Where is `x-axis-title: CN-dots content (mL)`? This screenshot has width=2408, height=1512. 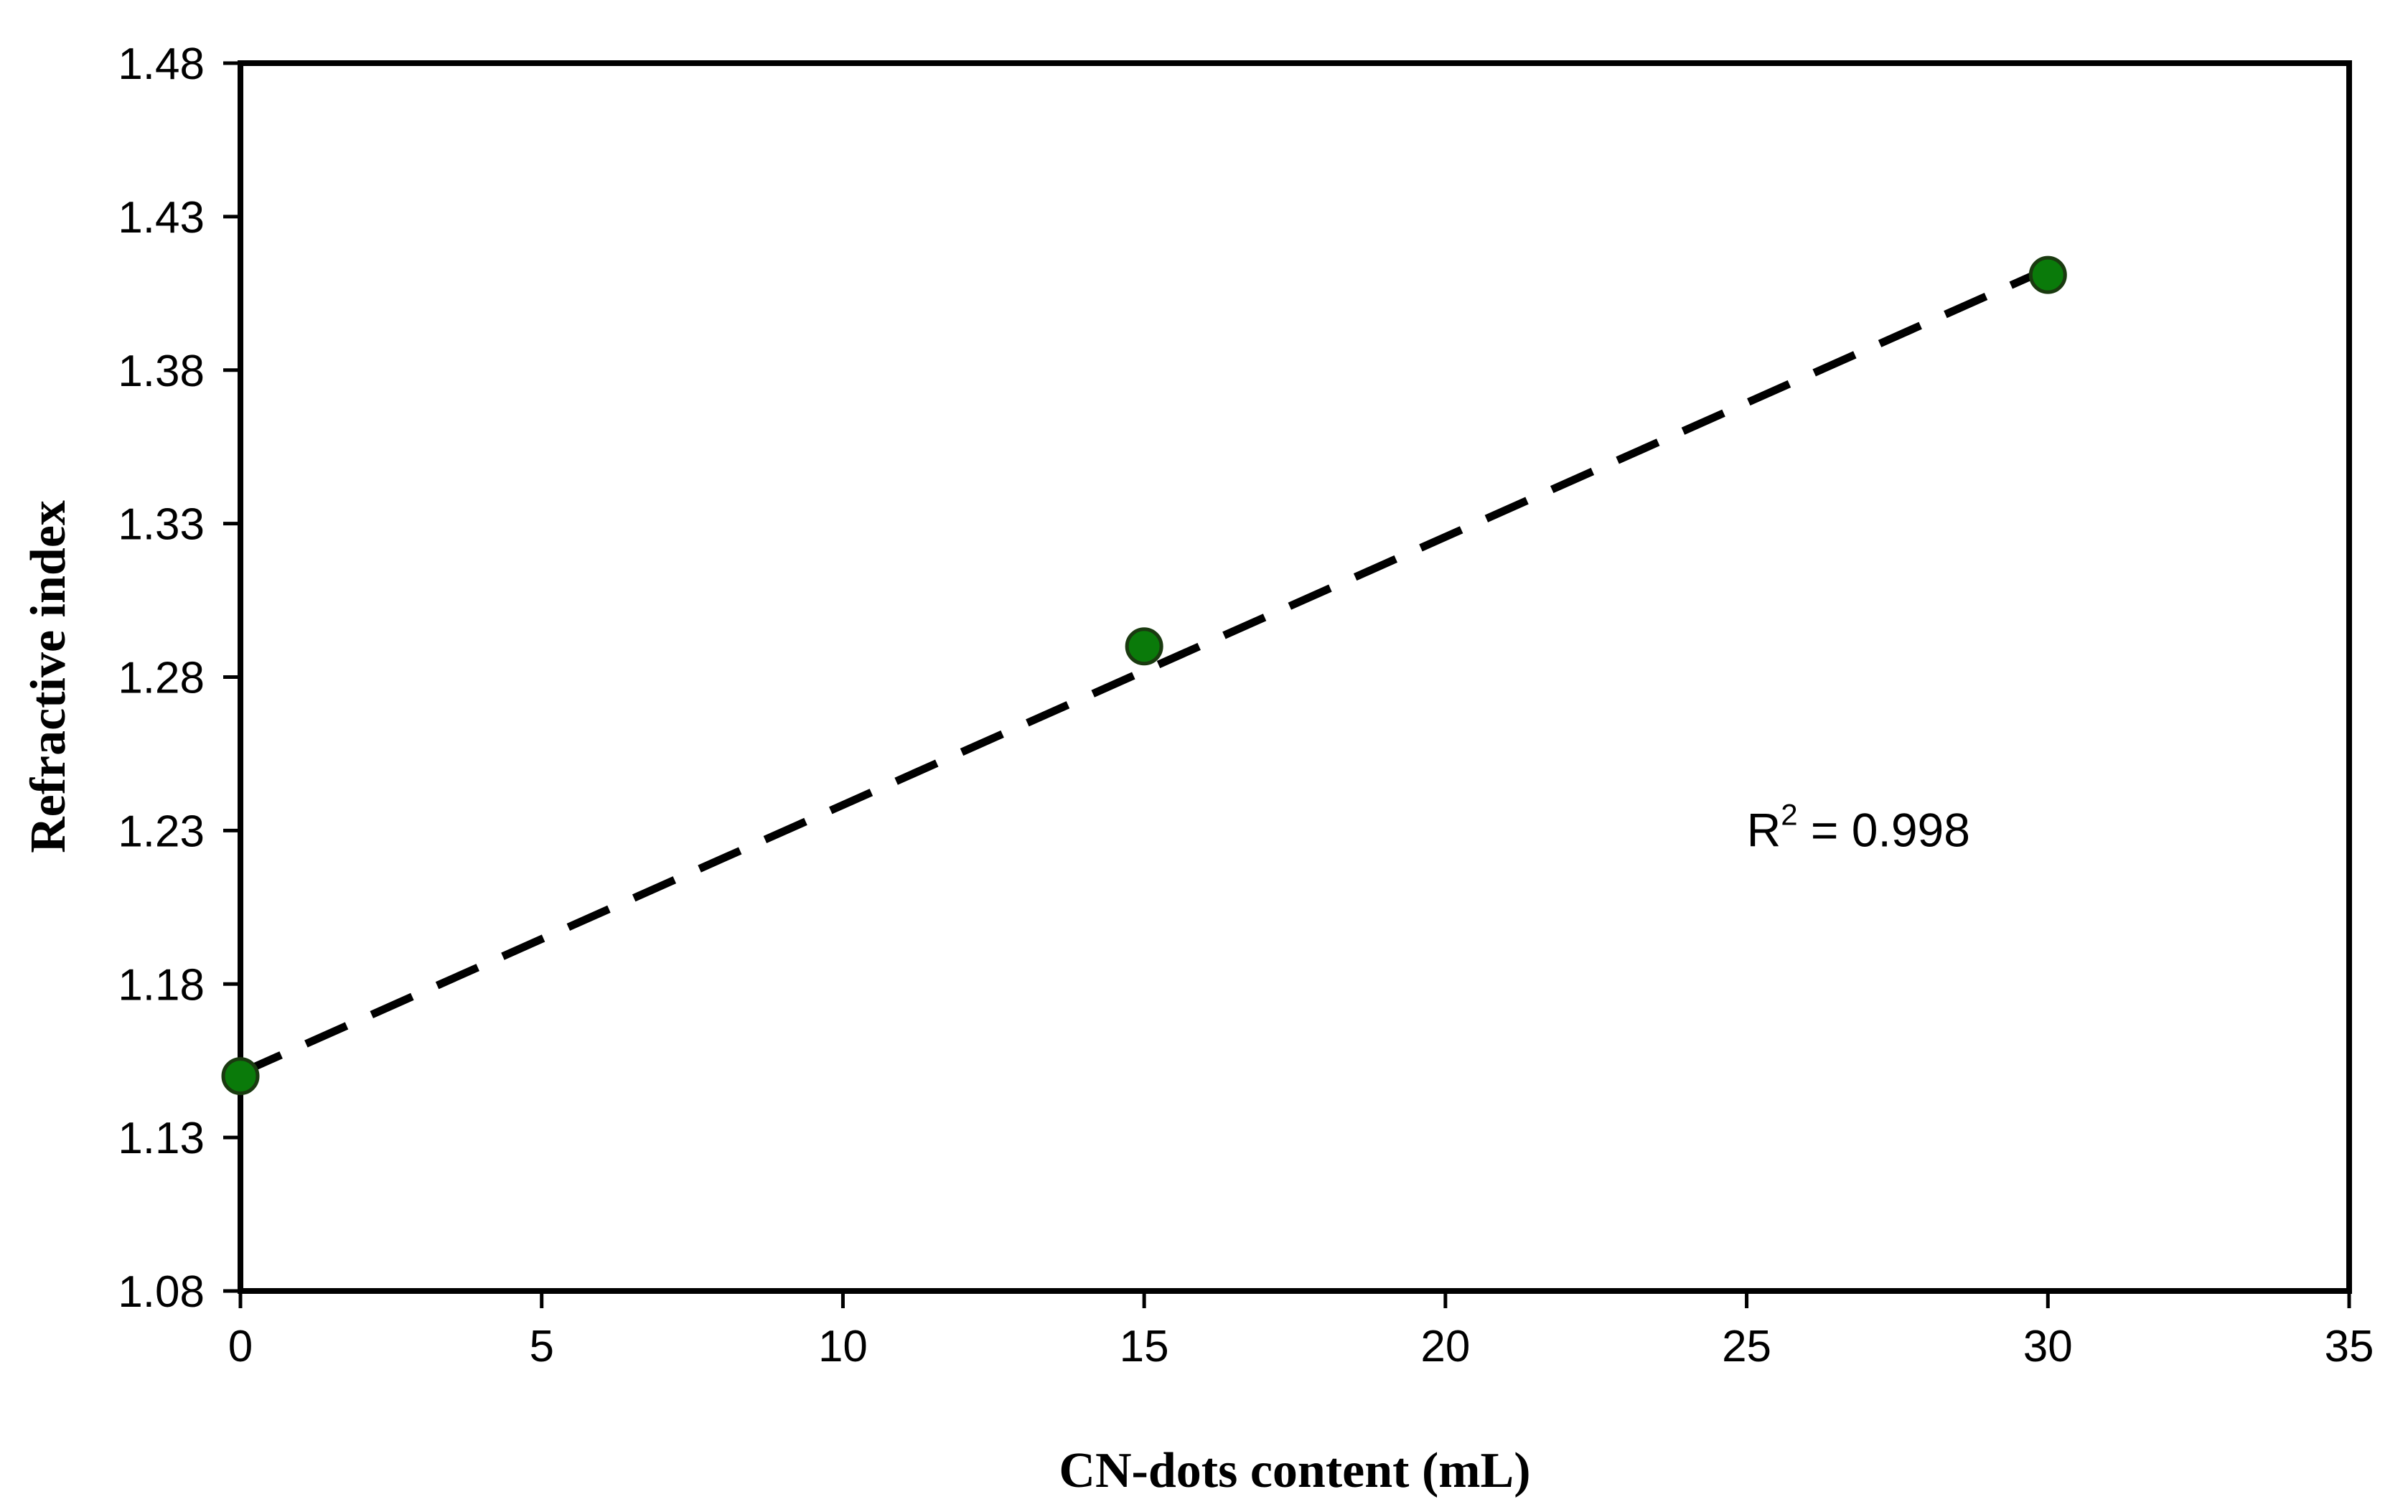
x-axis-title: CN-dots content (mL) is located at coordinates (1294, 1471).